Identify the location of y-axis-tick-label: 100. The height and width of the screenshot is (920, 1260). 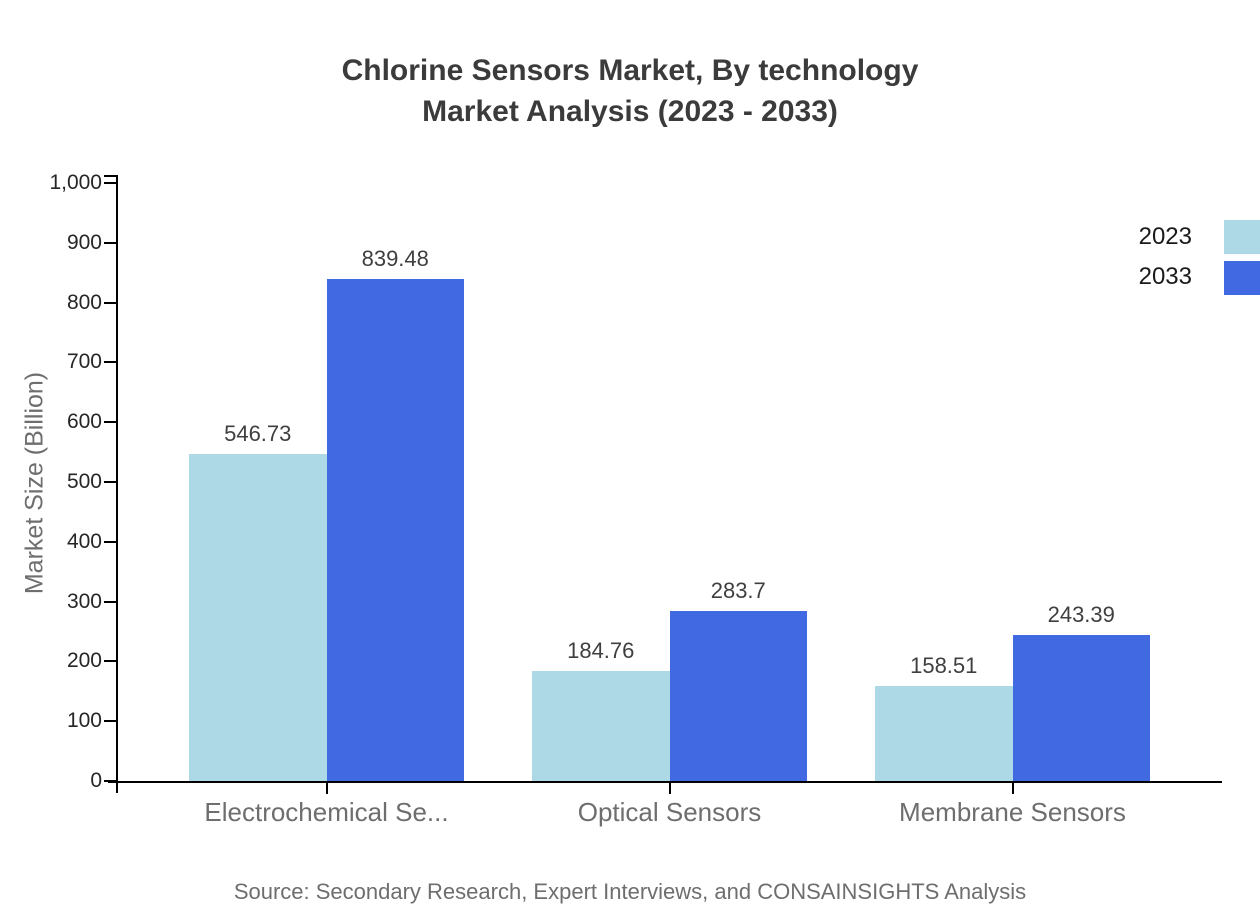
(84, 721).